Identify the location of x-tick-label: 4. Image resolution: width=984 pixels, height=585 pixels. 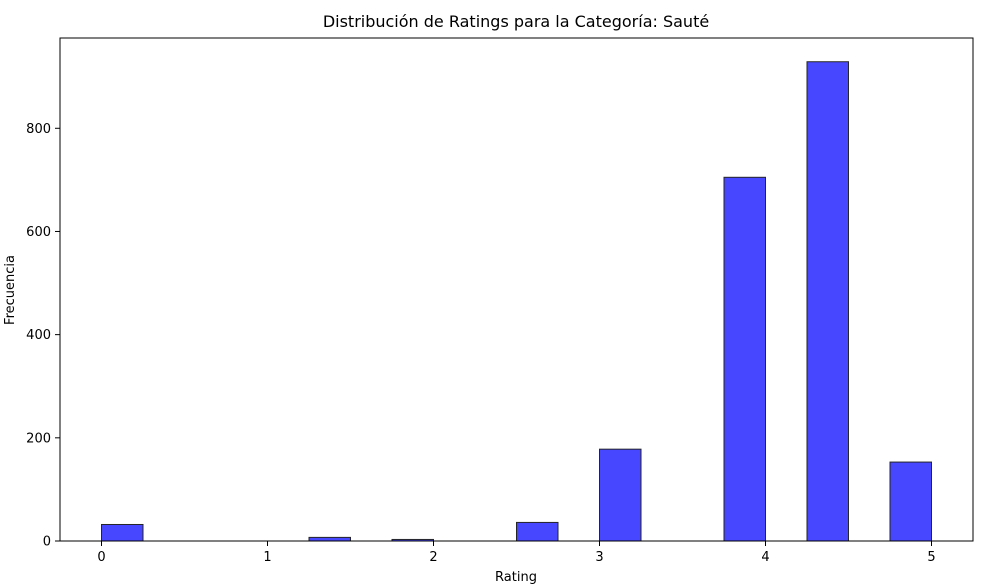
(765, 557).